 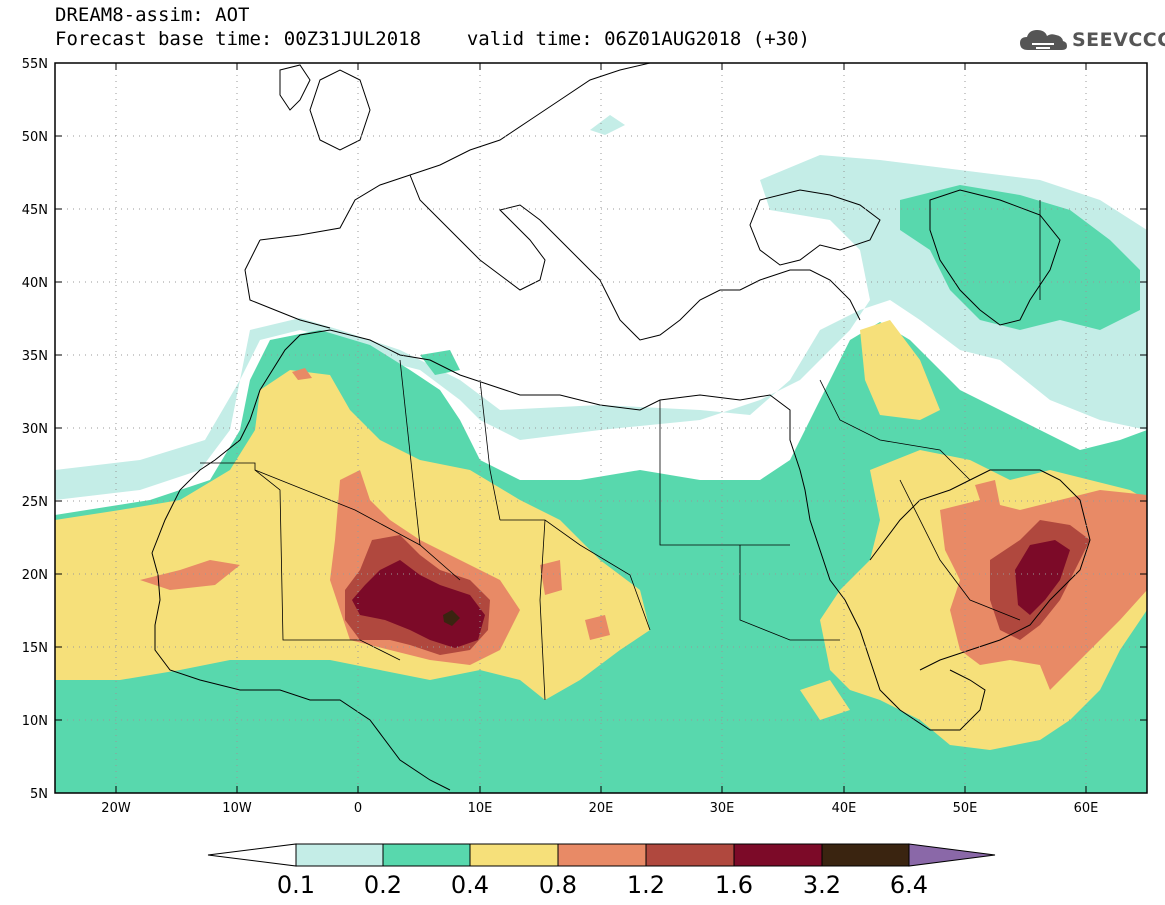 I want to click on lat-label: 45N, so click(x=35, y=210).